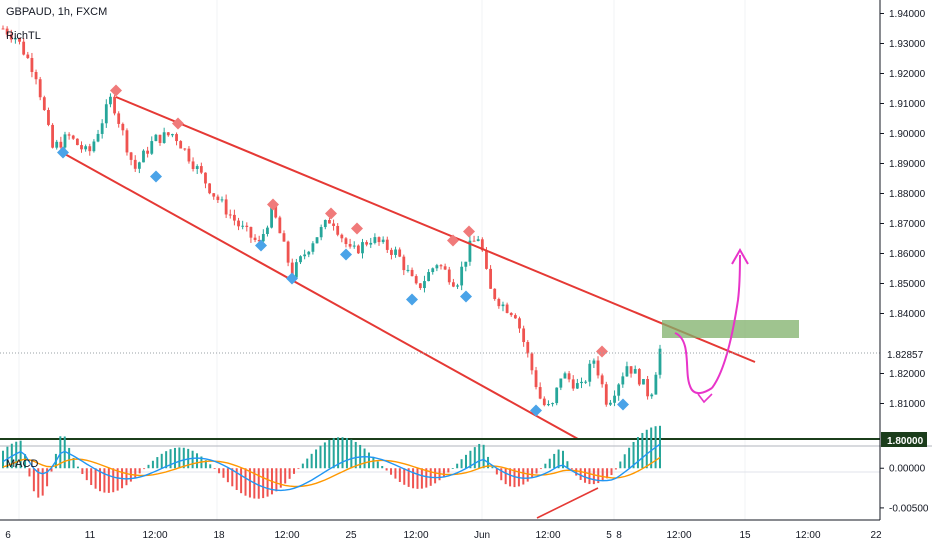 This screenshot has width=932, height=550. I want to click on macd-y-tick-label: 0.00000, so click(907, 469).